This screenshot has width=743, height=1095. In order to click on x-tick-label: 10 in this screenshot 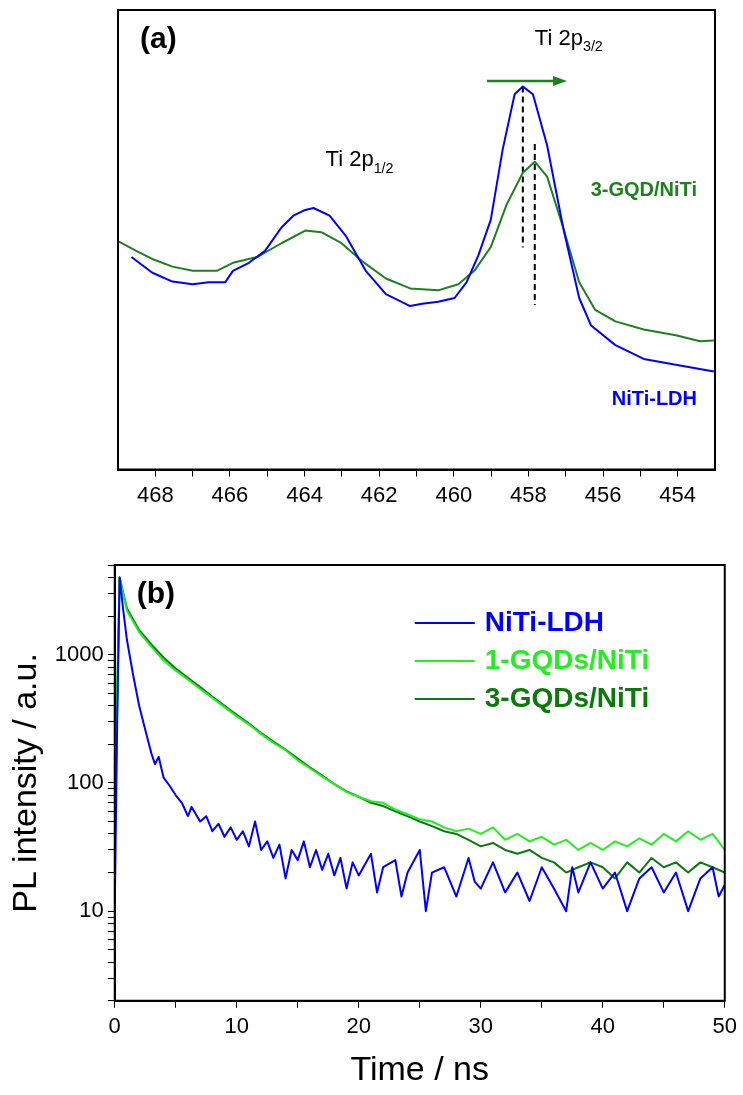, I will do `click(236, 1026)`.